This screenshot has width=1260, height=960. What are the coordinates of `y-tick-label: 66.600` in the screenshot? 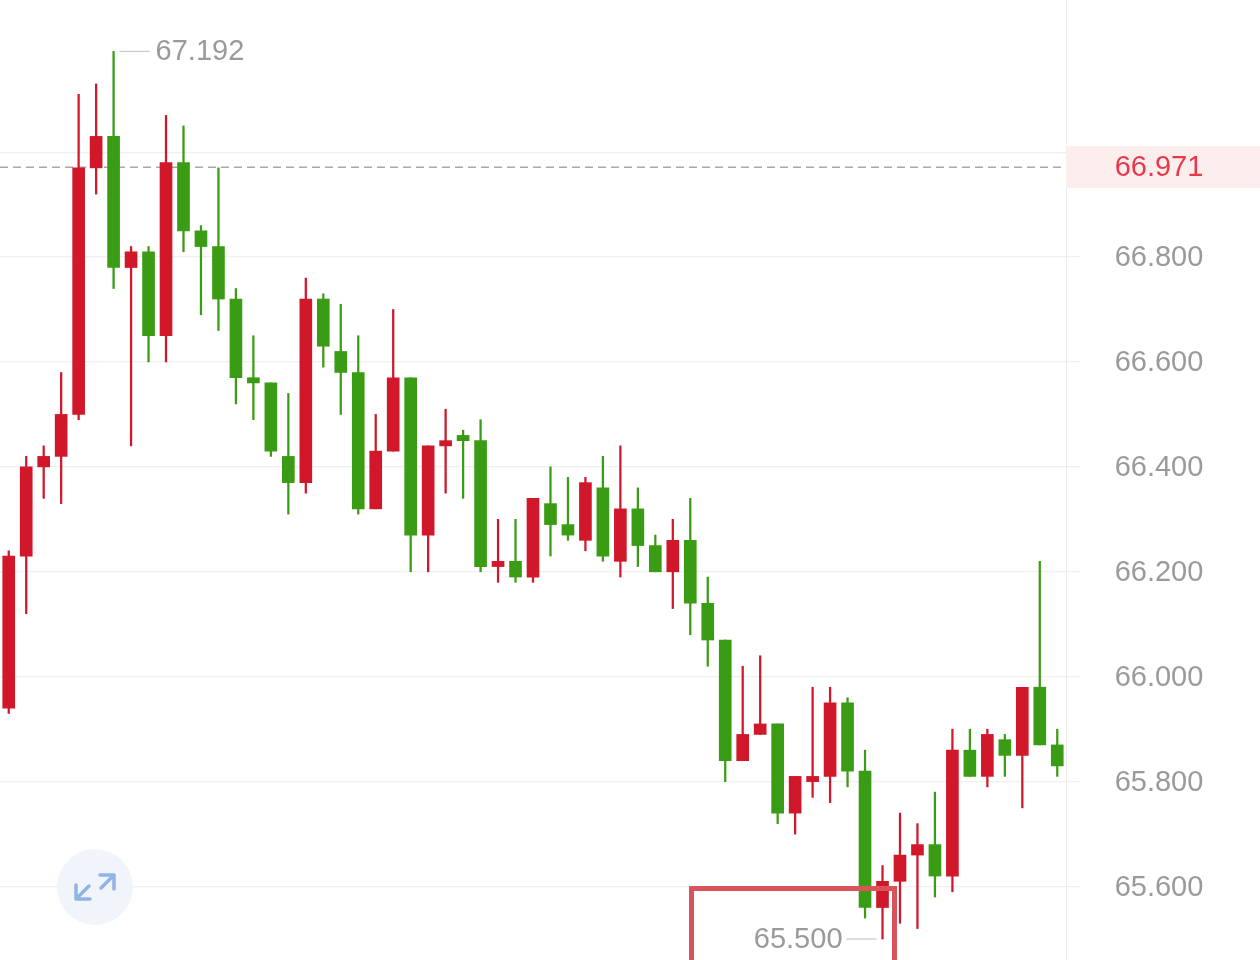 It's located at (1159, 360).